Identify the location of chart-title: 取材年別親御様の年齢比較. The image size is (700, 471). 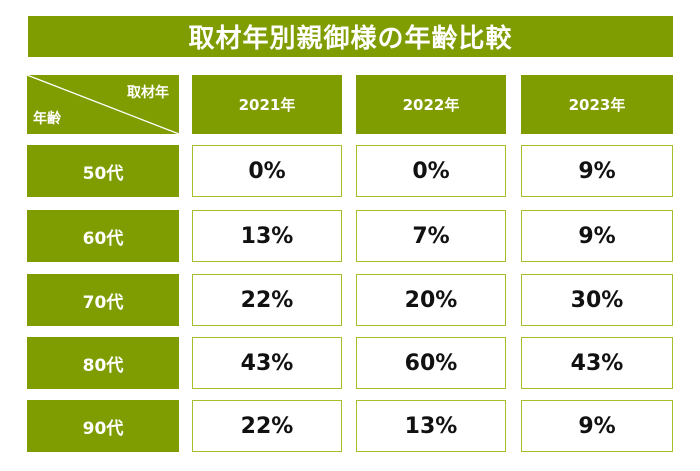
(350, 36).